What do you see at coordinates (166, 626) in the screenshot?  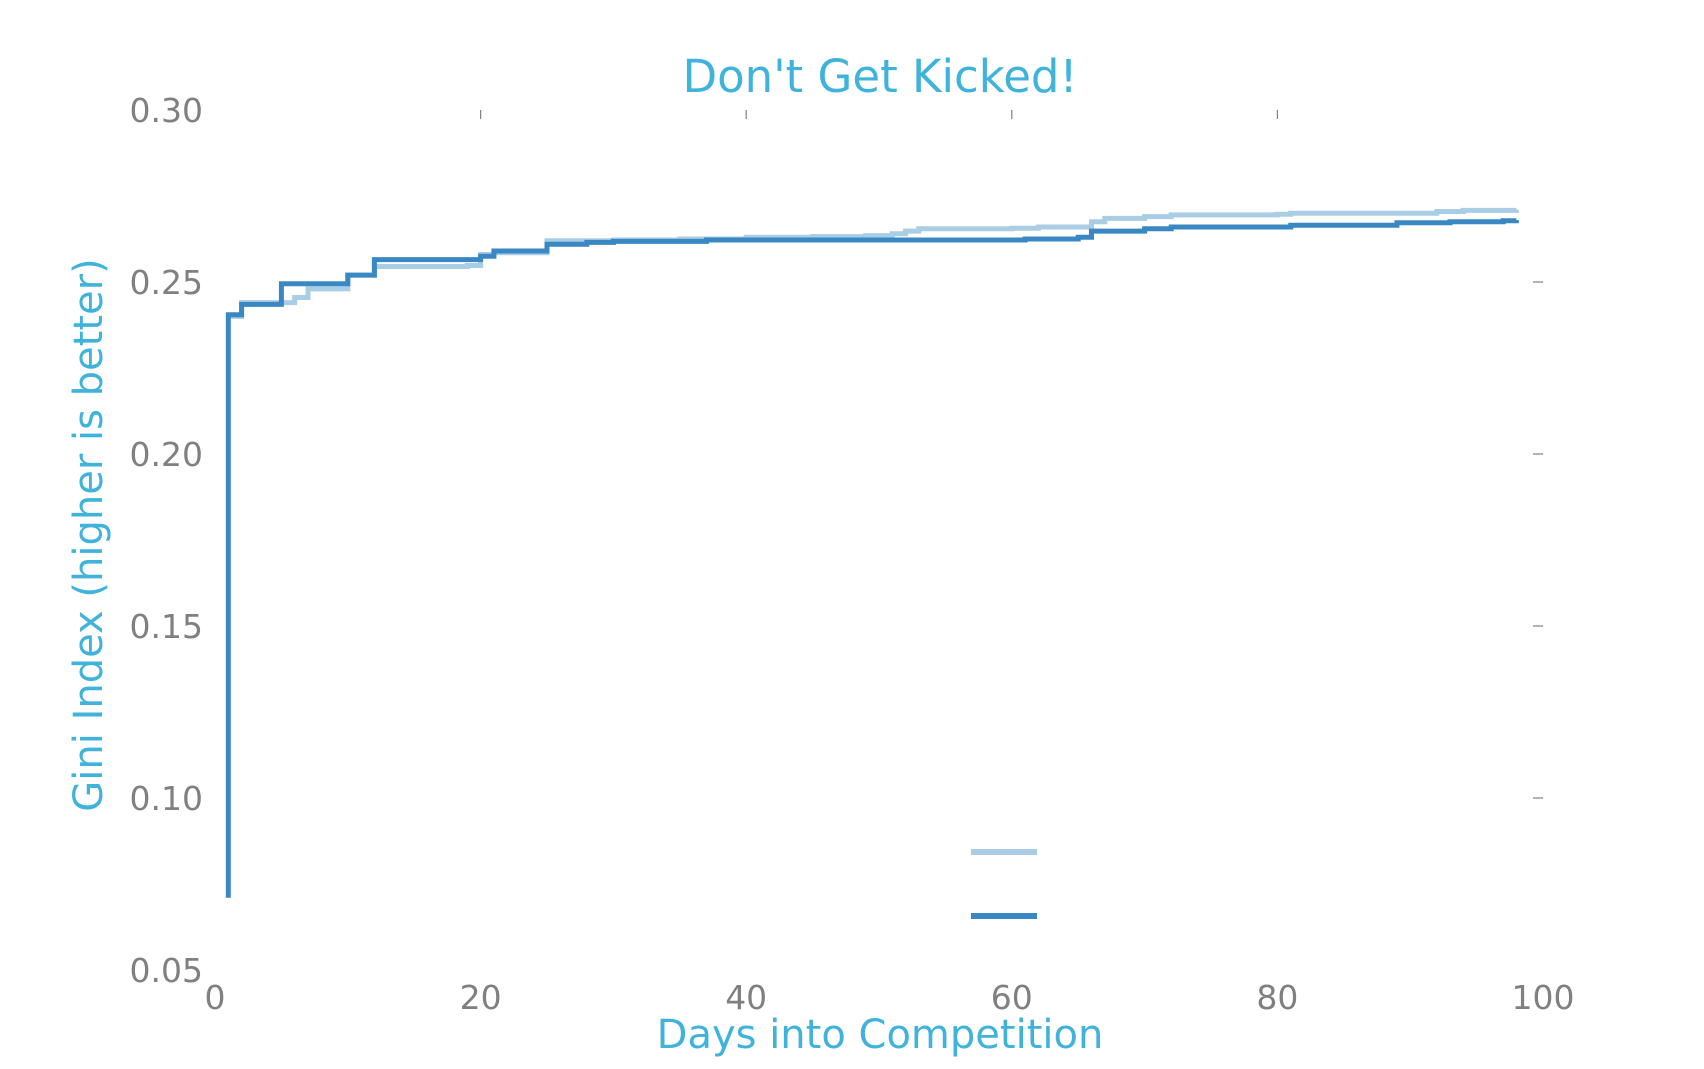 I see `y-tick-label: 0.15` at bounding box center [166, 626].